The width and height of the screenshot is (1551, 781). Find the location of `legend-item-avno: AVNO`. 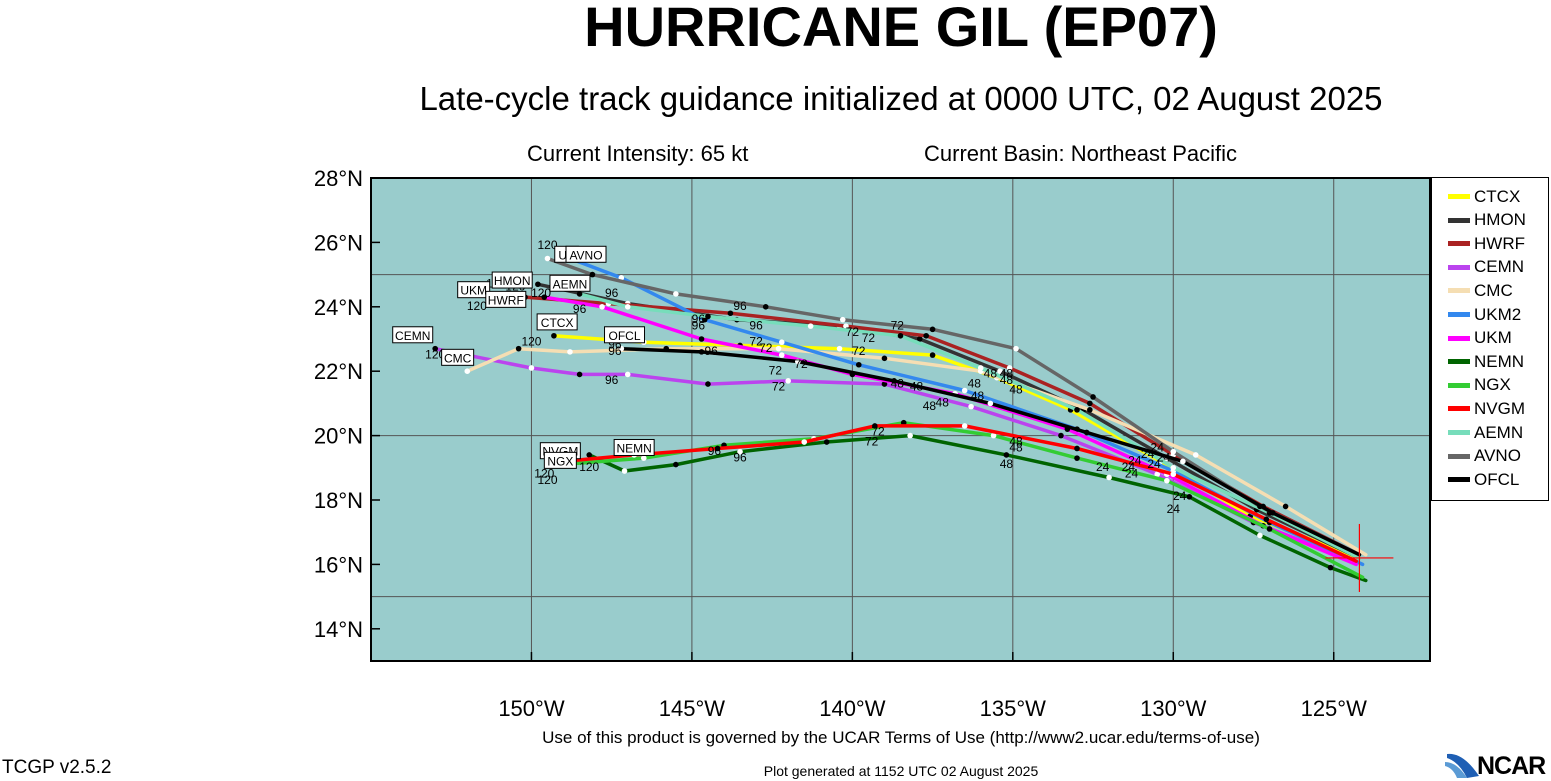

legend-item-avno: AVNO is located at coordinates (1484, 456).